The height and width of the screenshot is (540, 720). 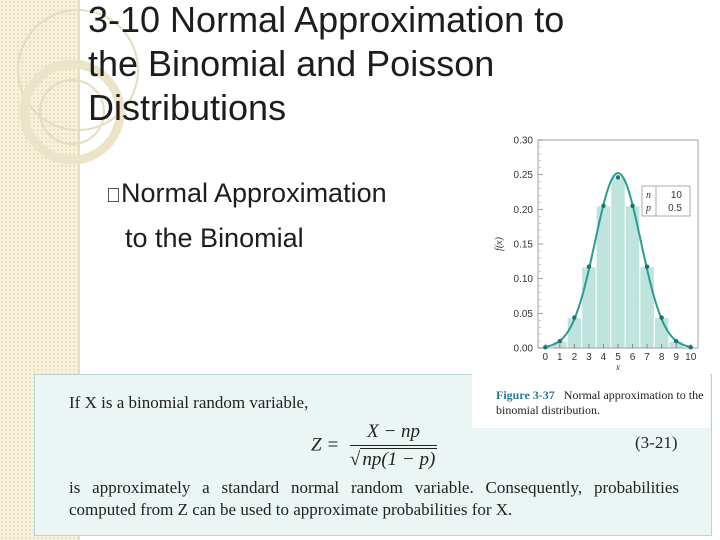 I want to click on x-tick-label: 5, so click(x=618, y=357).